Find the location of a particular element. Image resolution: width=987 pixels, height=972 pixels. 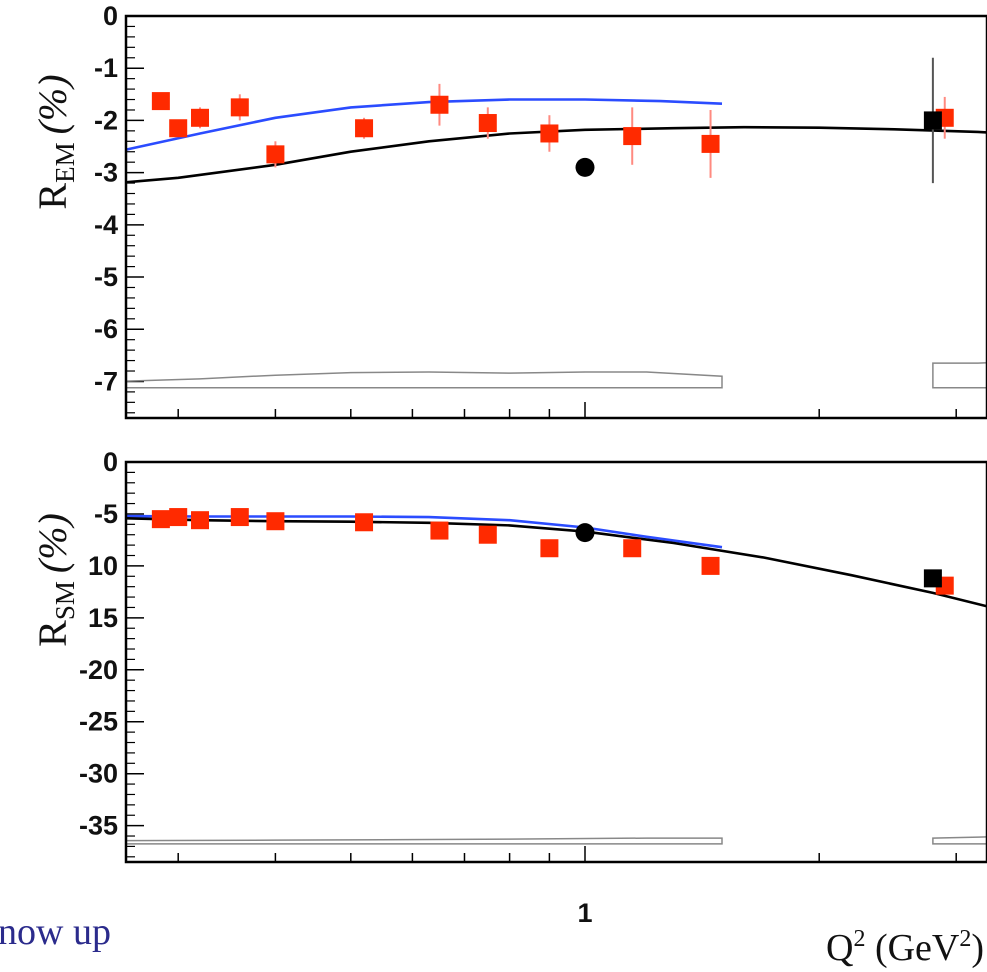

top-y-tick-label: -2 is located at coordinates (106, 120).